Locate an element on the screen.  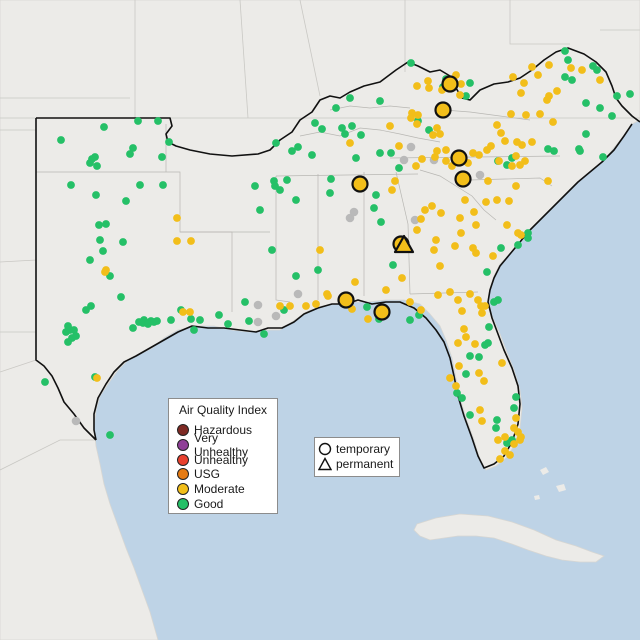
legend-label-unhealthy: Unhealthy is located at coordinates (221, 459).